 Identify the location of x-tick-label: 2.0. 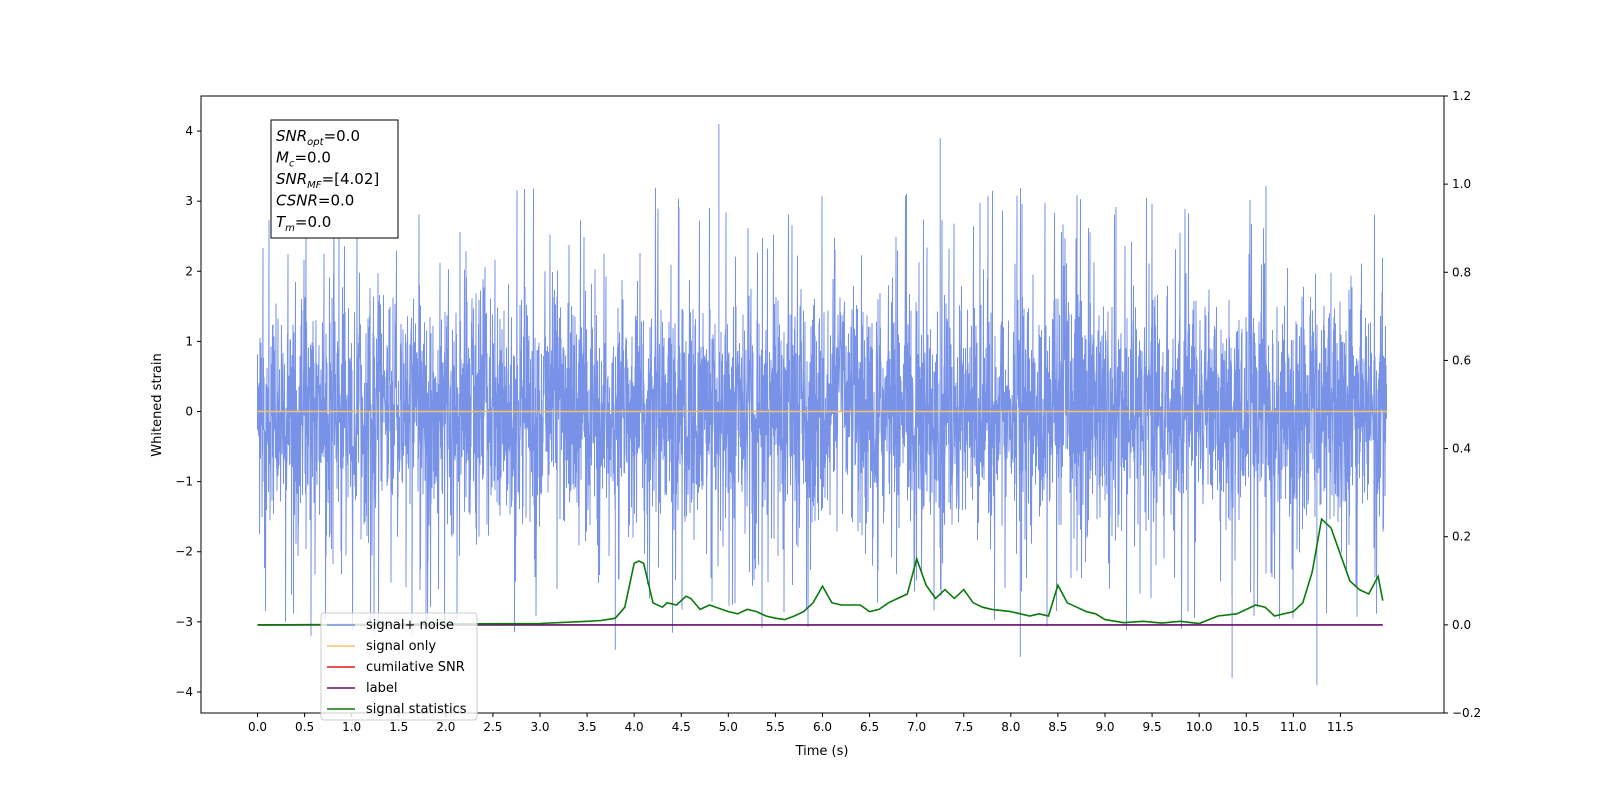
(445, 727).